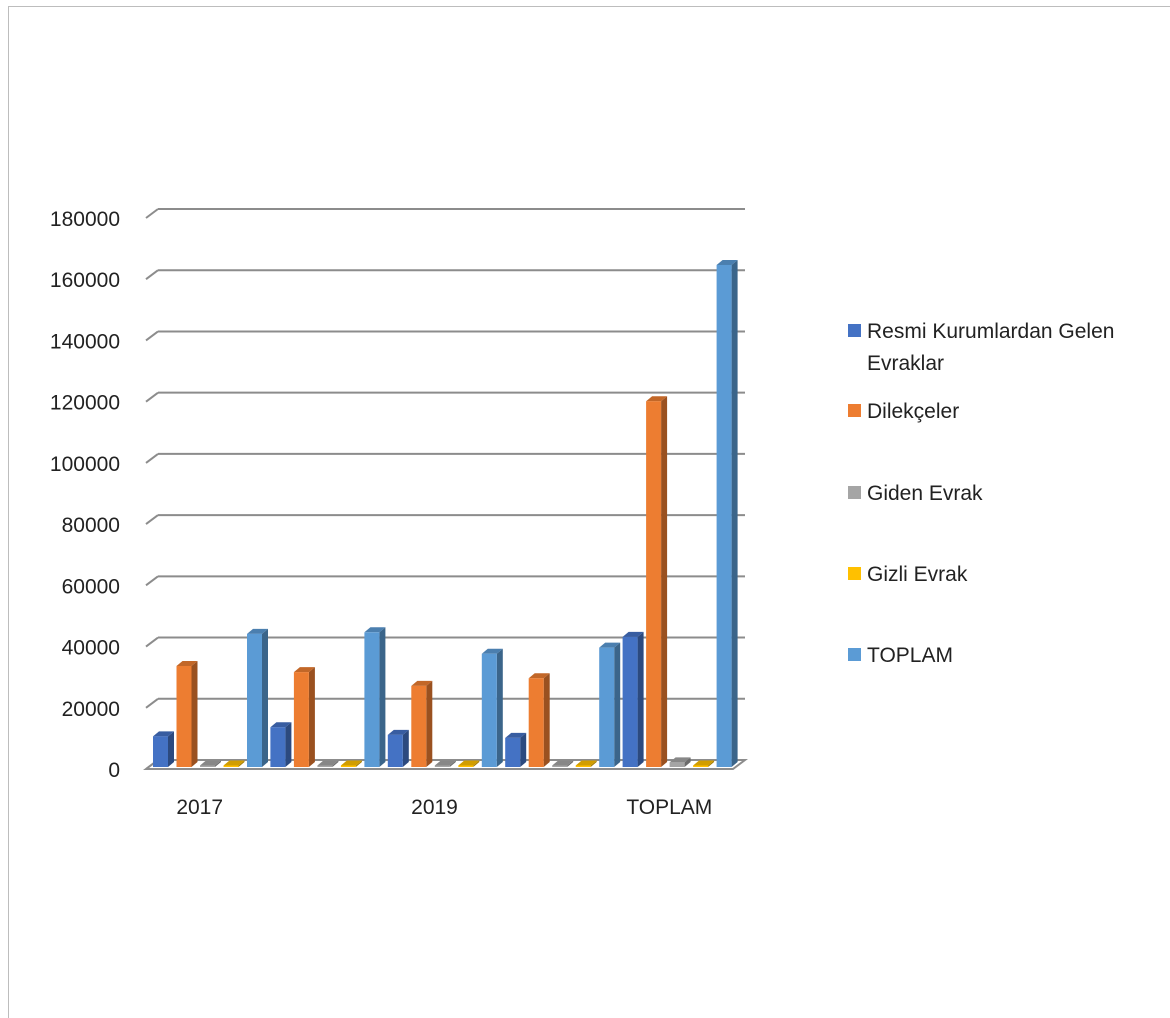 This screenshot has height=1018, width=1170. I want to click on y-tick-label: 180000, so click(85, 219).